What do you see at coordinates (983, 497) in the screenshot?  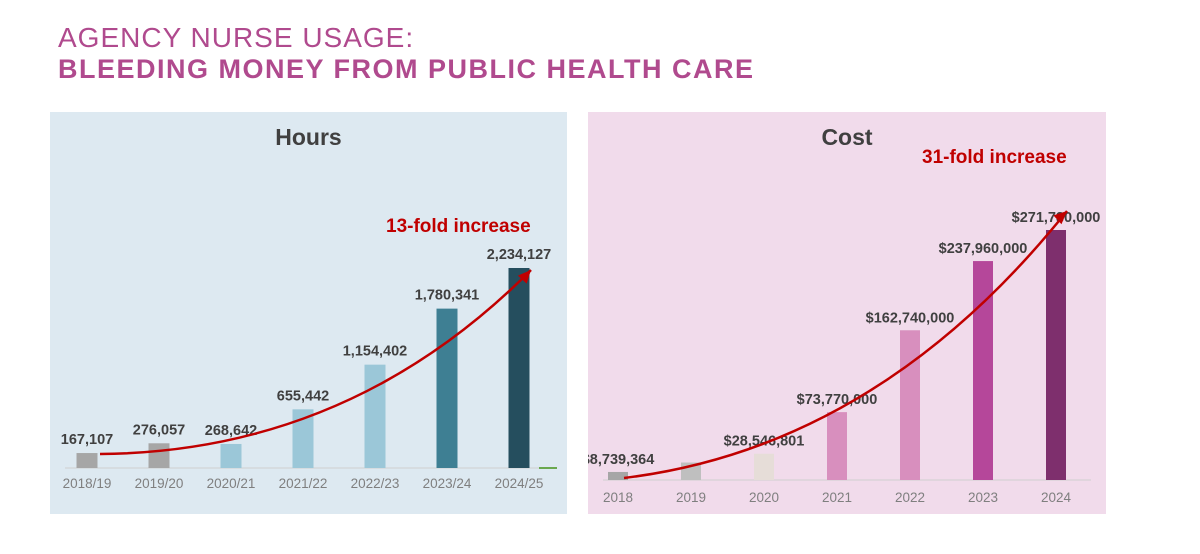 I see `cost-tick-label: 2023` at bounding box center [983, 497].